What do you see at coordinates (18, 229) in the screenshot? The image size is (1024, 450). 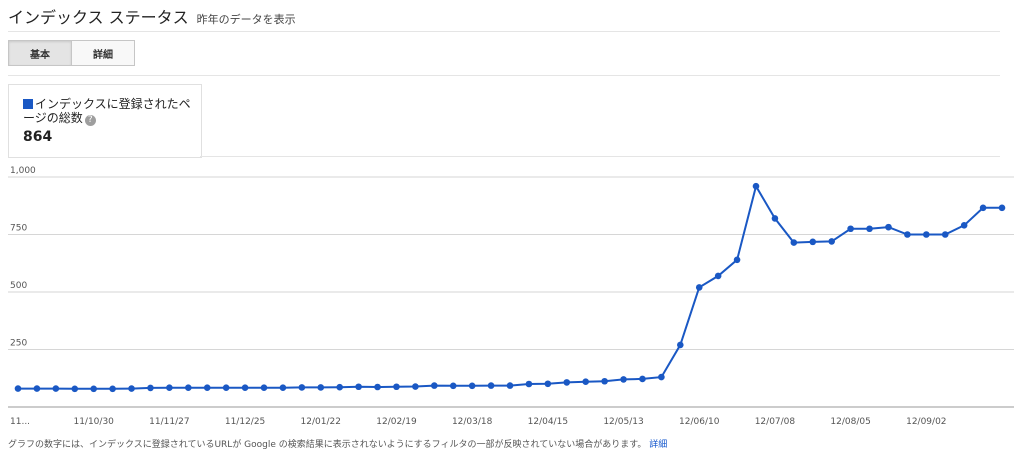 I see `y-tick-label: 750` at bounding box center [18, 229].